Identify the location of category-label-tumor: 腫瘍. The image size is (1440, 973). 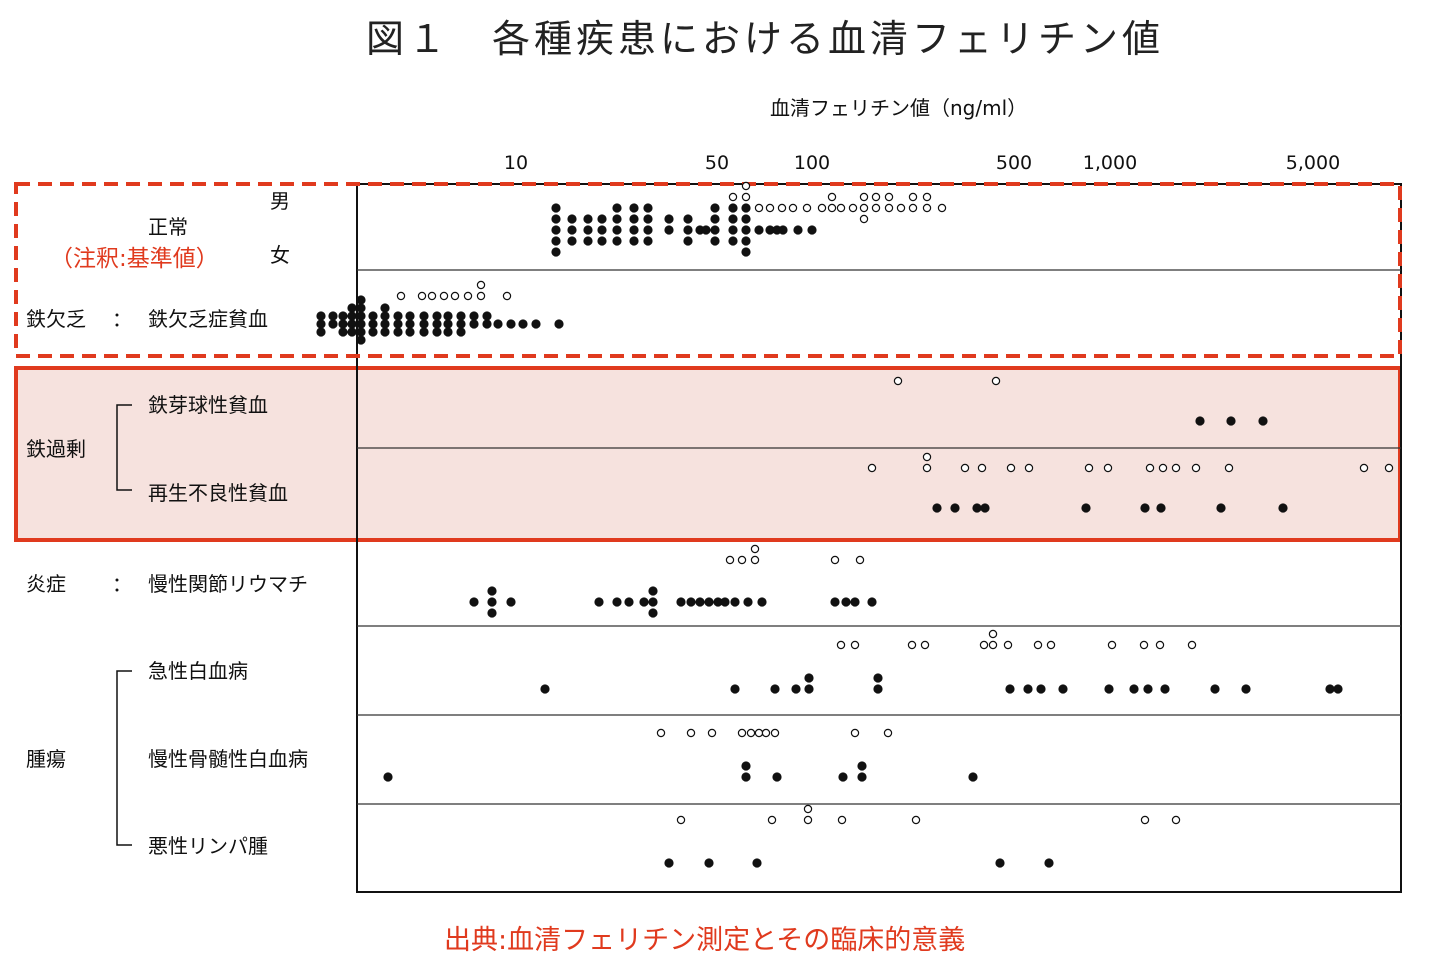
(46, 759).